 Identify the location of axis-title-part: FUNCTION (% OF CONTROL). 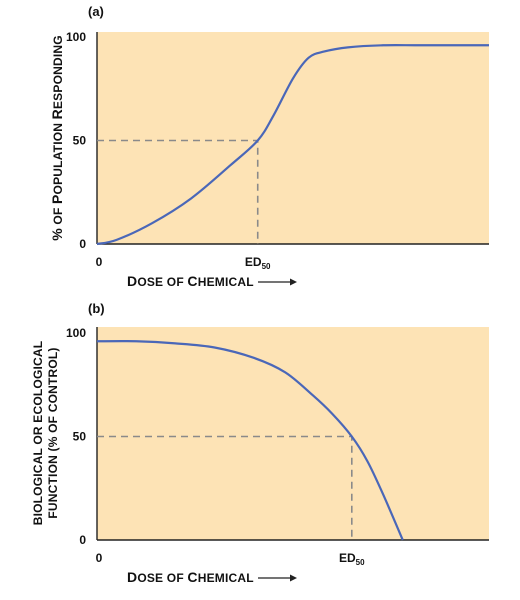
(53, 432).